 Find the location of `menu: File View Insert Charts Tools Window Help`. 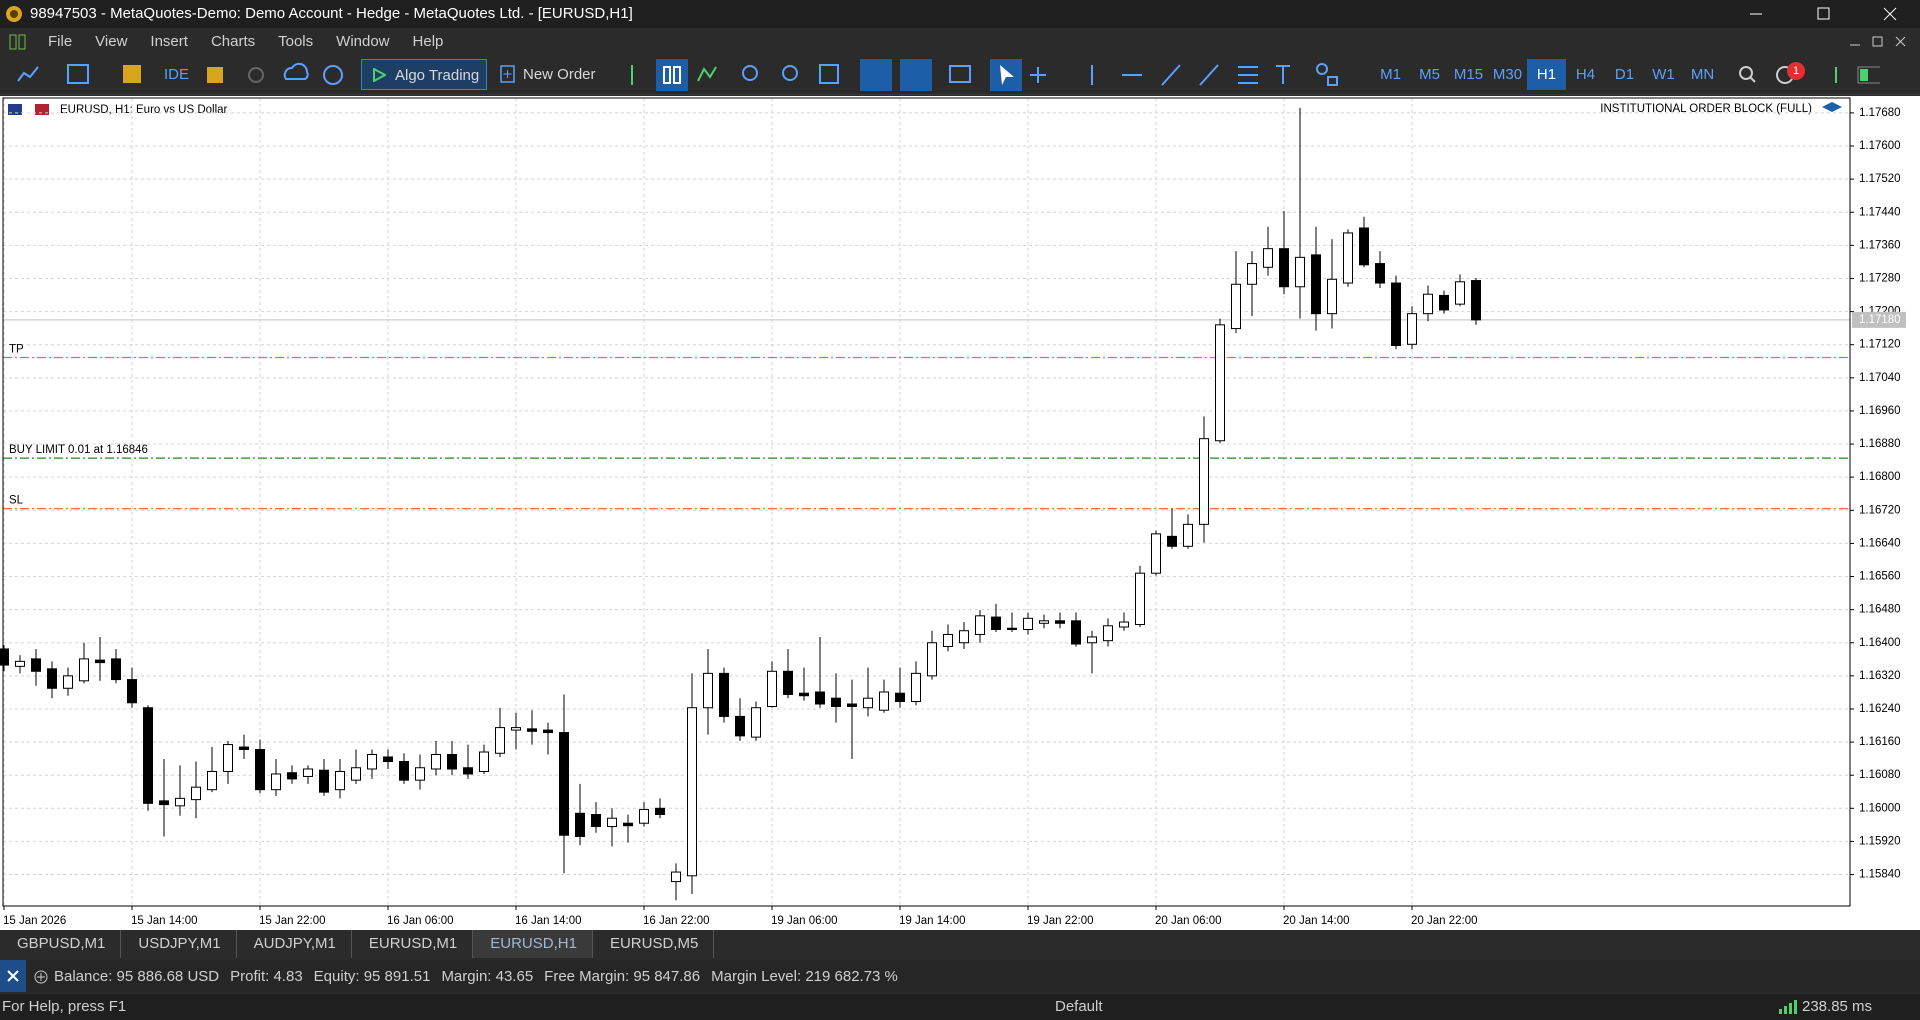

menu: File View Insert Charts Tools Window Help is located at coordinates (249, 41).